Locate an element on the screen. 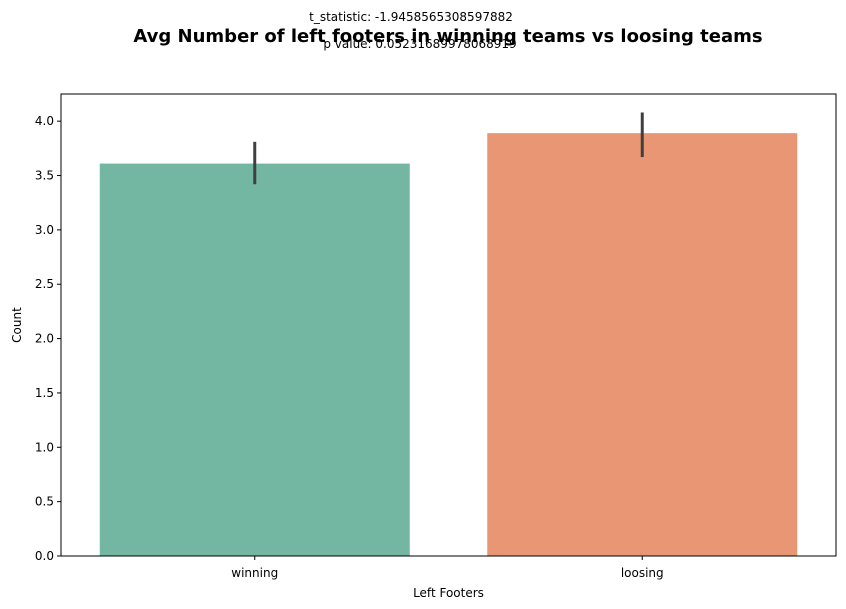 Image resolution: width=846 pixels, height=609 pixels. y-tick-label: 2.5 is located at coordinates (44, 284).